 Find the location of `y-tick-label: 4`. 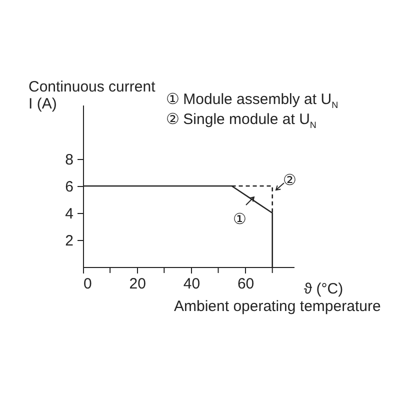

y-tick-label: 4 is located at coordinates (69, 214).